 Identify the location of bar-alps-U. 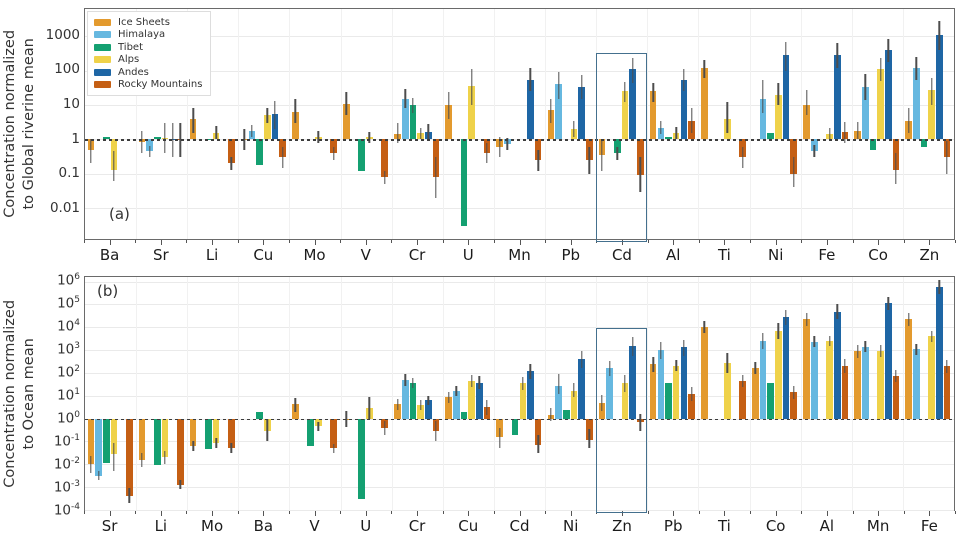
(472, 113).